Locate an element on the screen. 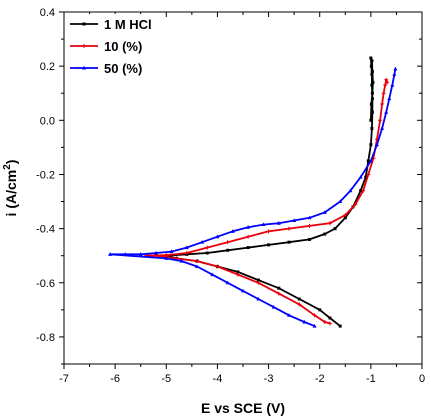 The image size is (431, 418). legend-entry: 50 (%) is located at coordinates (106, 68).